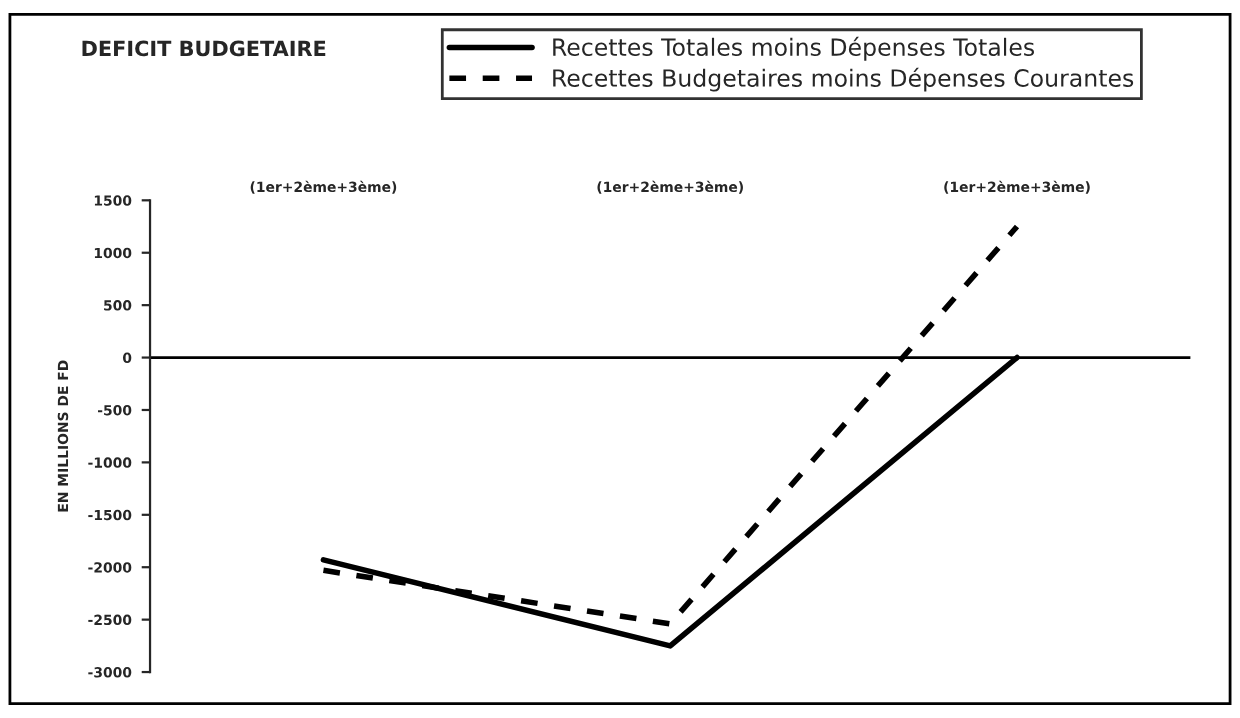  What do you see at coordinates (794, 48) in the screenshot?
I see `legend-label: Recettes Totales moins Dépenses Totales` at bounding box center [794, 48].